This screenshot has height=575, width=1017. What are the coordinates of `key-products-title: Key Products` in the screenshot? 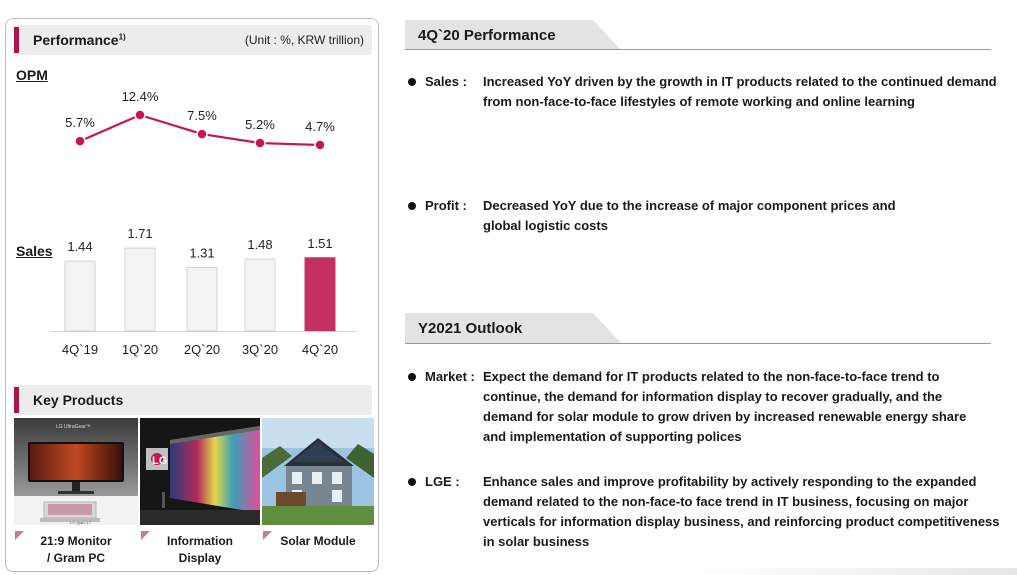 It's located at (78, 400).